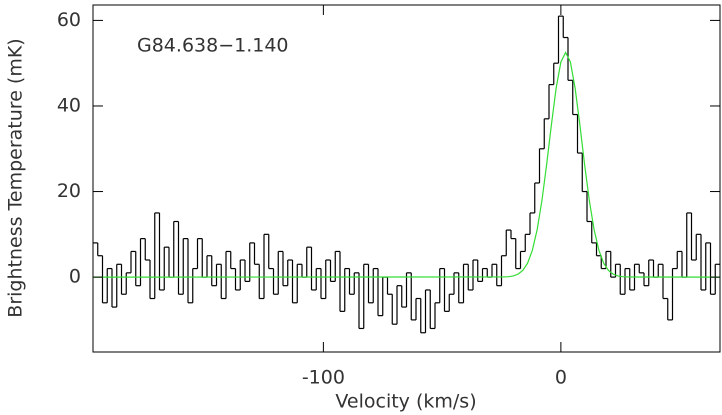  Describe the element at coordinates (69, 20) in the screenshot. I see `y-tick-label: 60` at that location.